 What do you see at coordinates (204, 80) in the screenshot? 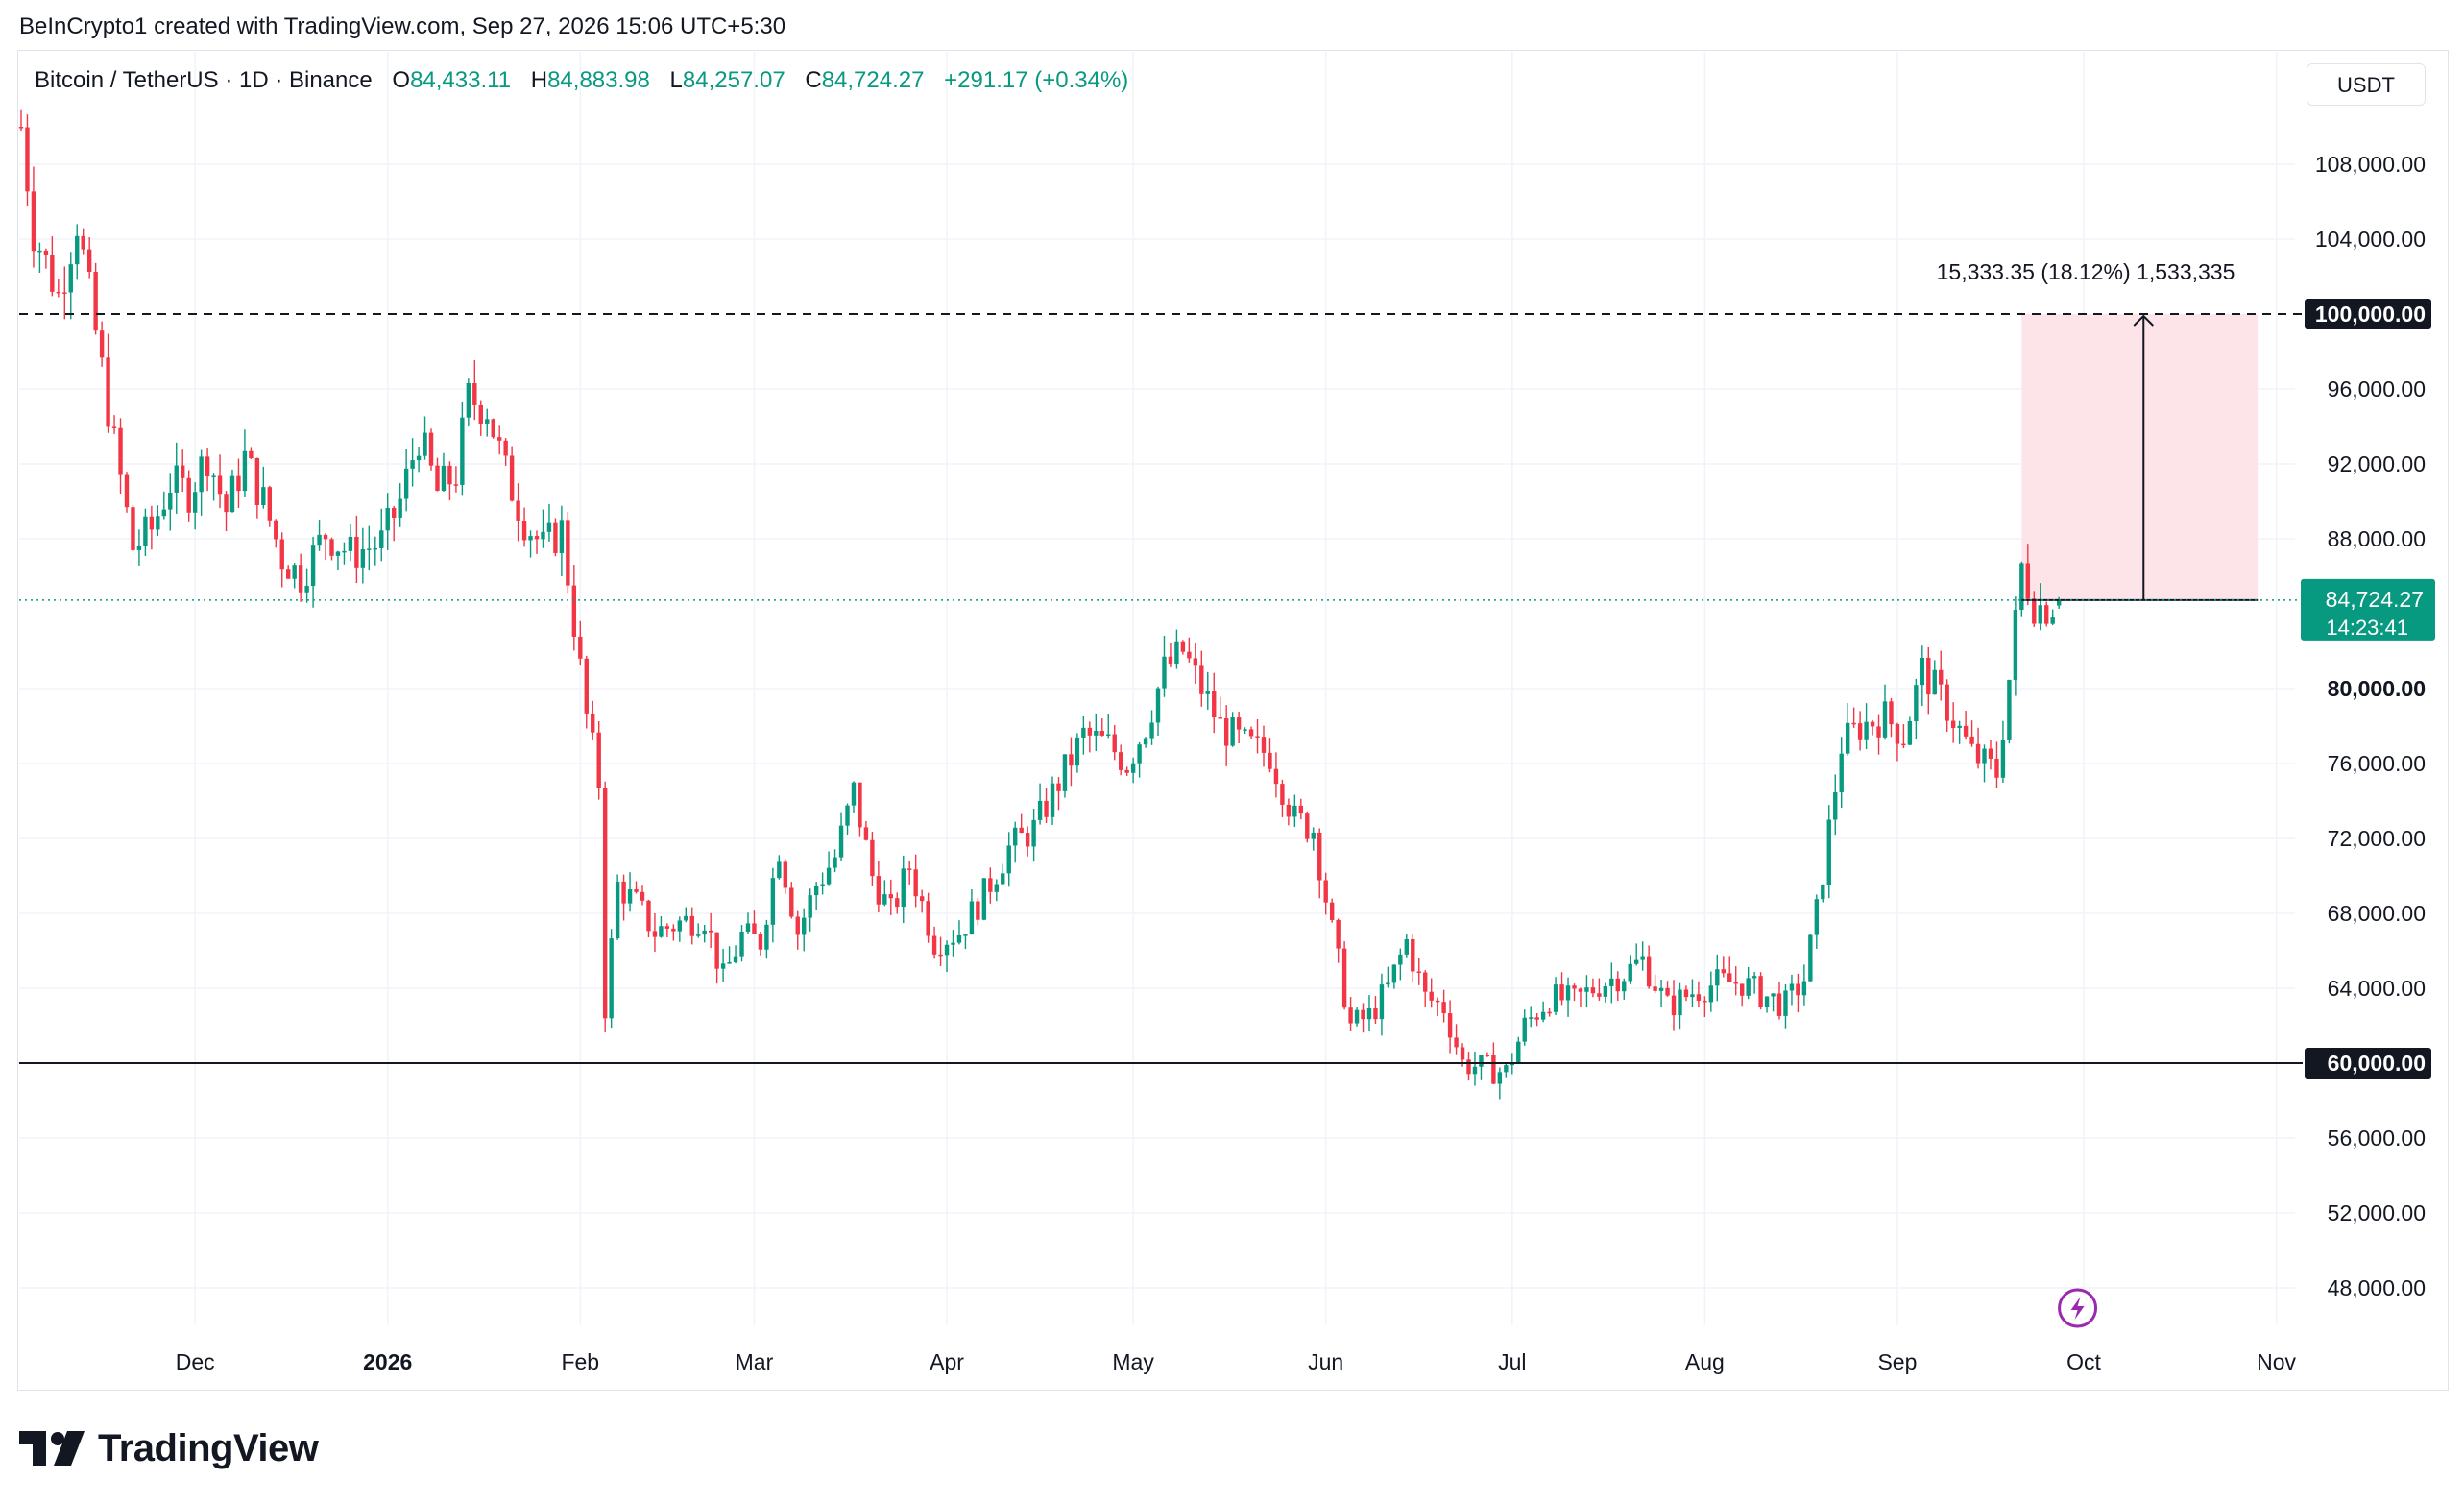
I see `symbol-title: Bitcoin / TetherUS · 1D · Binance` at bounding box center [204, 80].